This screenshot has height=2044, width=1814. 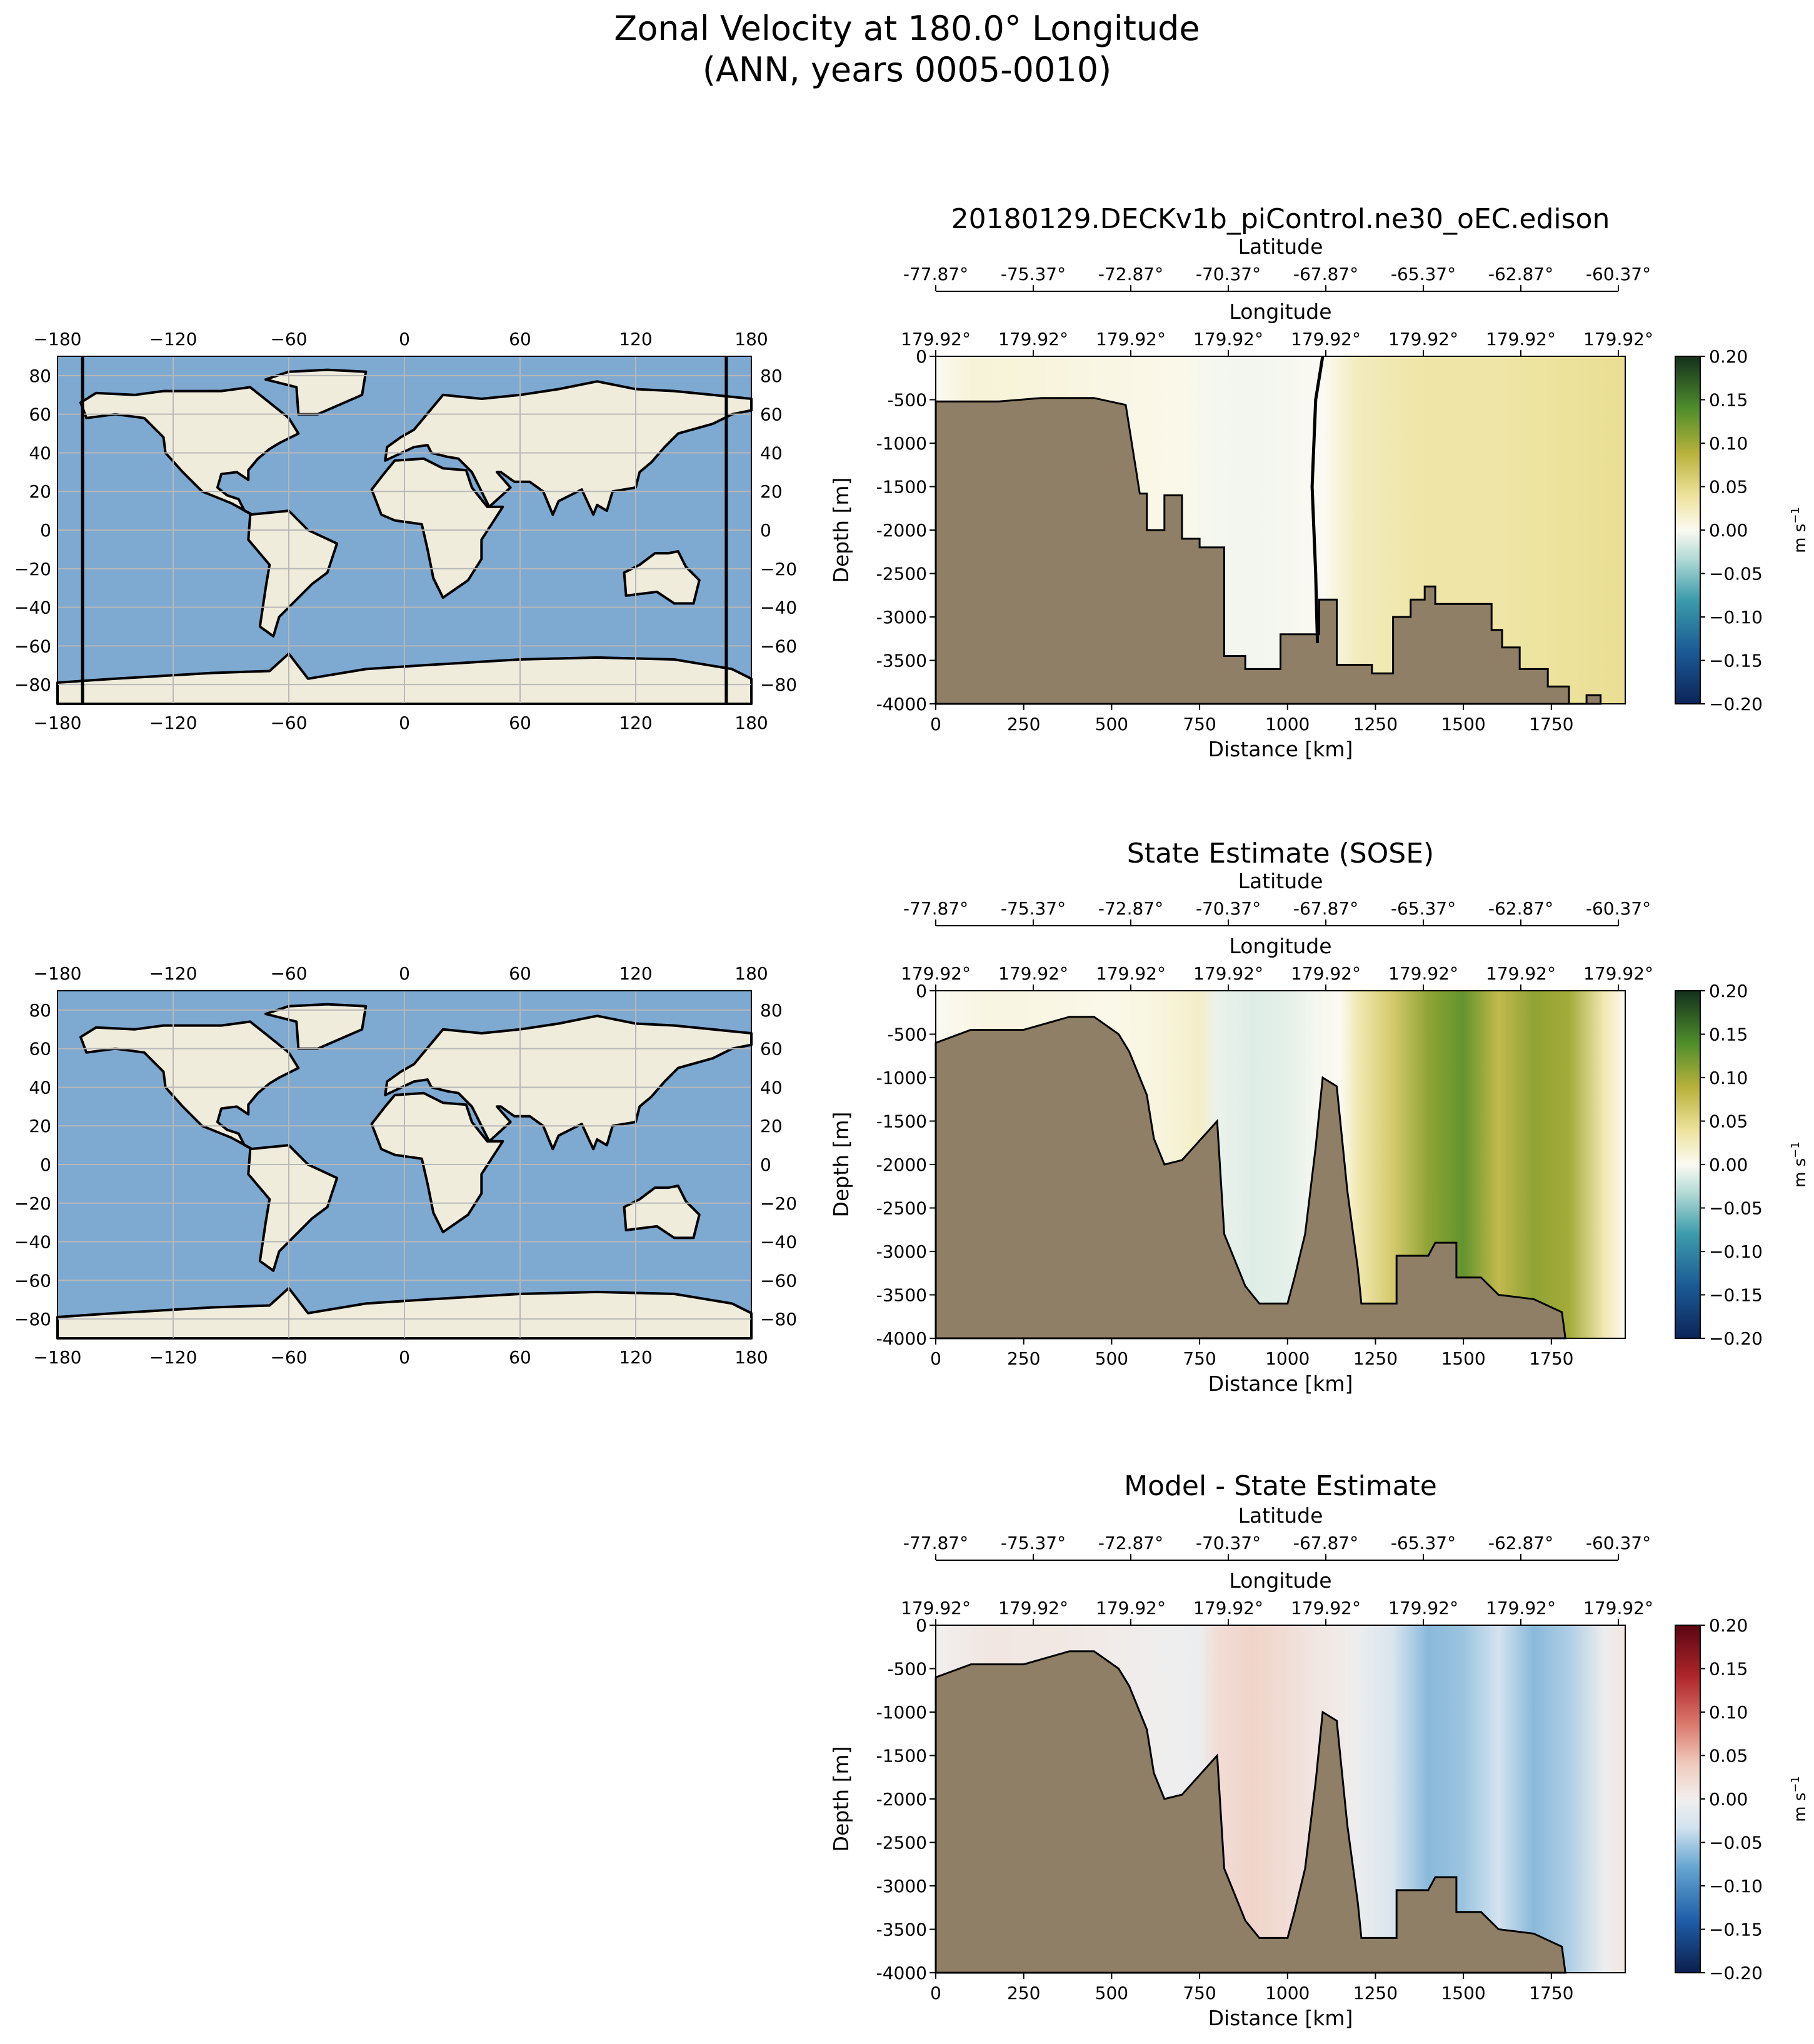 What do you see at coordinates (765, 530) in the screenshot?
I see `map-lat-tick-right: 0` at bounding box center [765, 530].